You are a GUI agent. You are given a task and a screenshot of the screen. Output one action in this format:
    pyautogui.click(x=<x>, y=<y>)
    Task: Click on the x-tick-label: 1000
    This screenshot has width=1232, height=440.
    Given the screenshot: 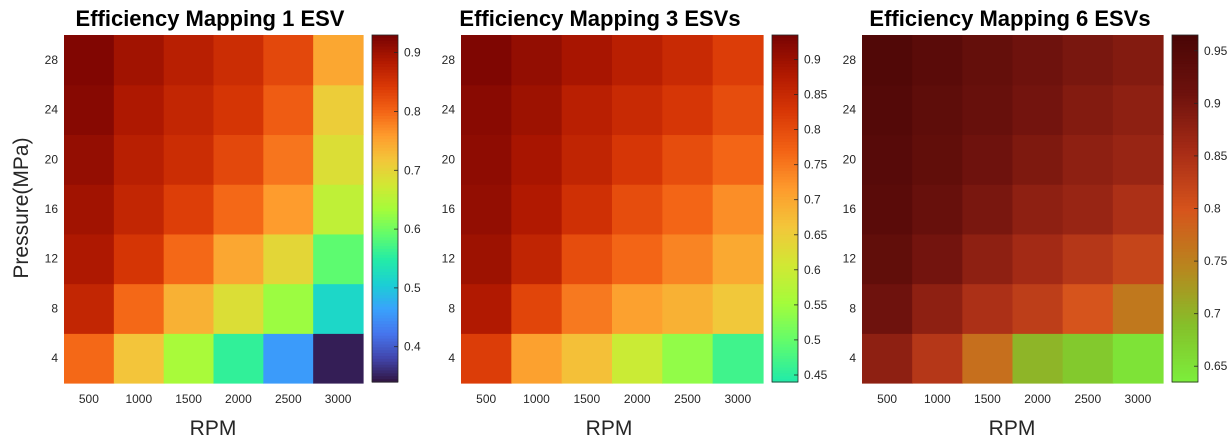 What is the action you would take?
    pyautogui.click(x=937, y=399)
    